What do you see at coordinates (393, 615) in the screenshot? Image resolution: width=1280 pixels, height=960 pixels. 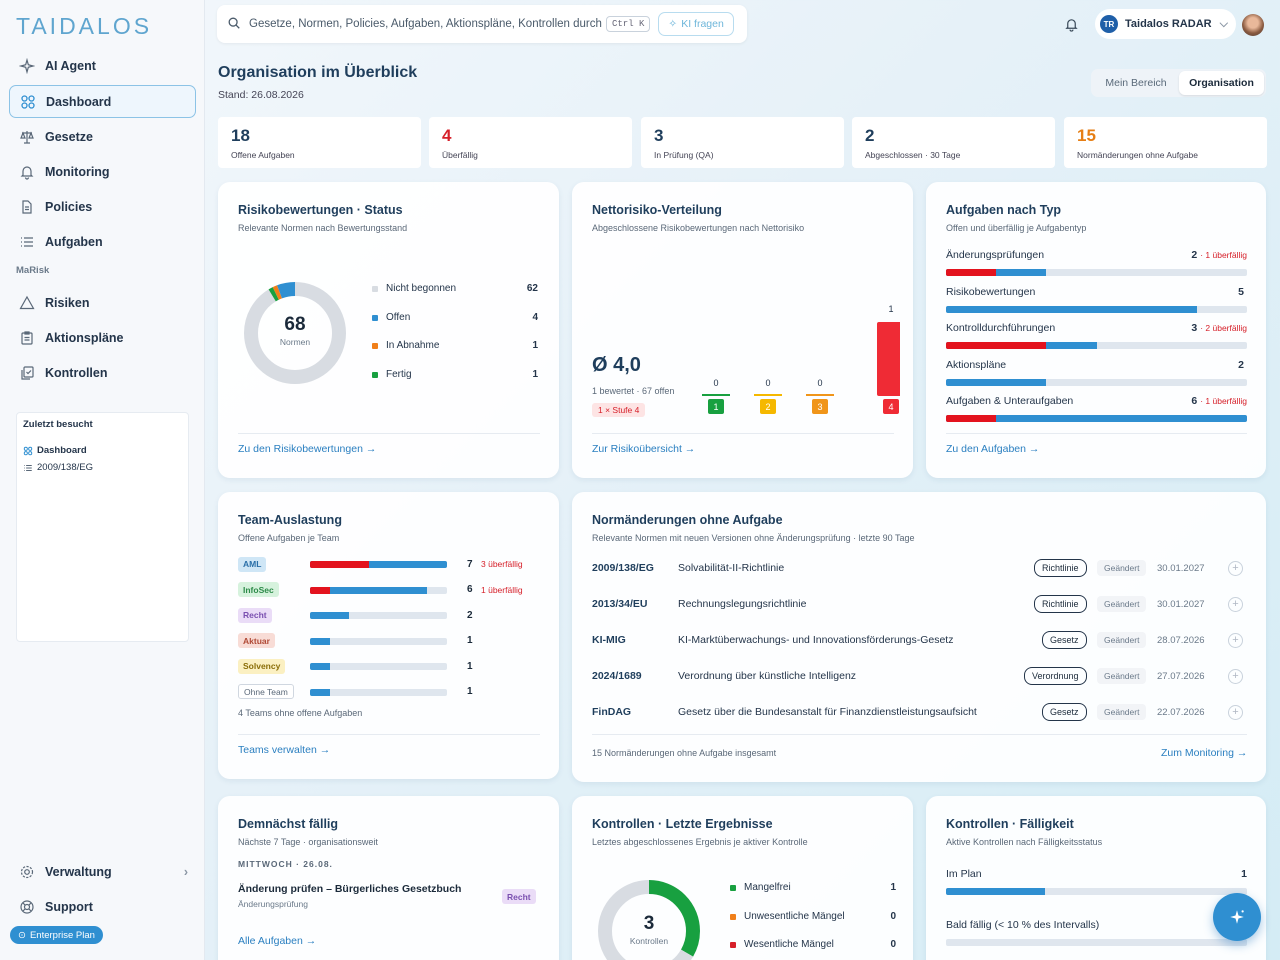 I see `team-row: Recht 2` at bounding box center [393, 615].